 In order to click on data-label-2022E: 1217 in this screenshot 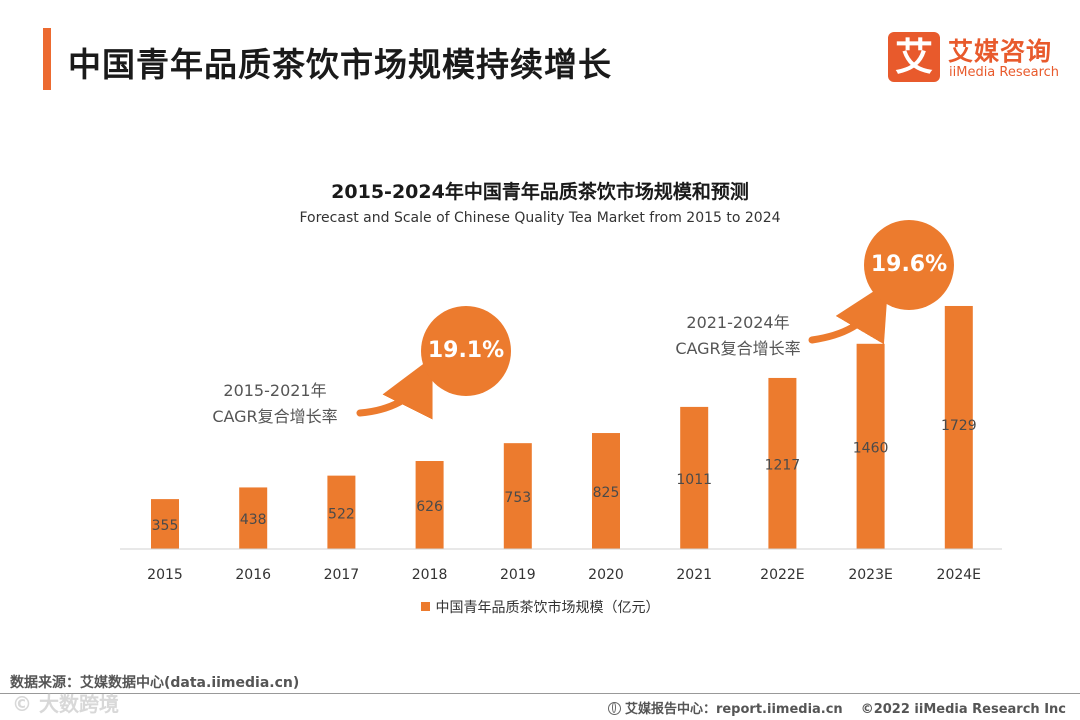, I will do `click(783, 465)`.